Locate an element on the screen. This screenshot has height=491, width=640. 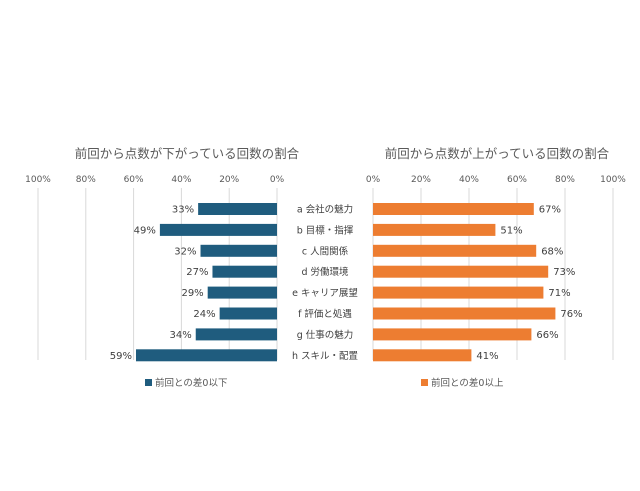
left-chart-title: 前回から点数が下がっている回数の割合 is located at coordinates (187, 153).